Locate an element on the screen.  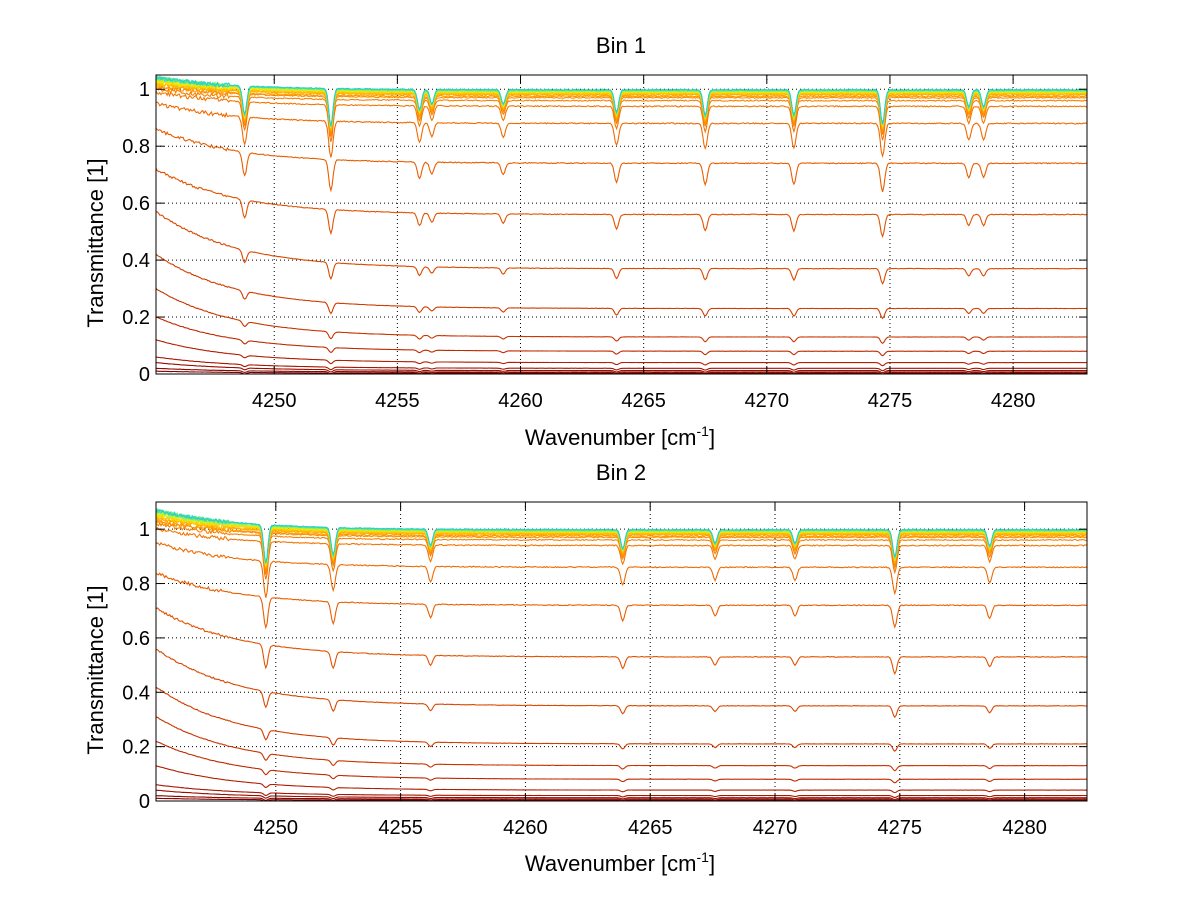
subplot-title: Bin 2 is located at coordinates (621, 472).